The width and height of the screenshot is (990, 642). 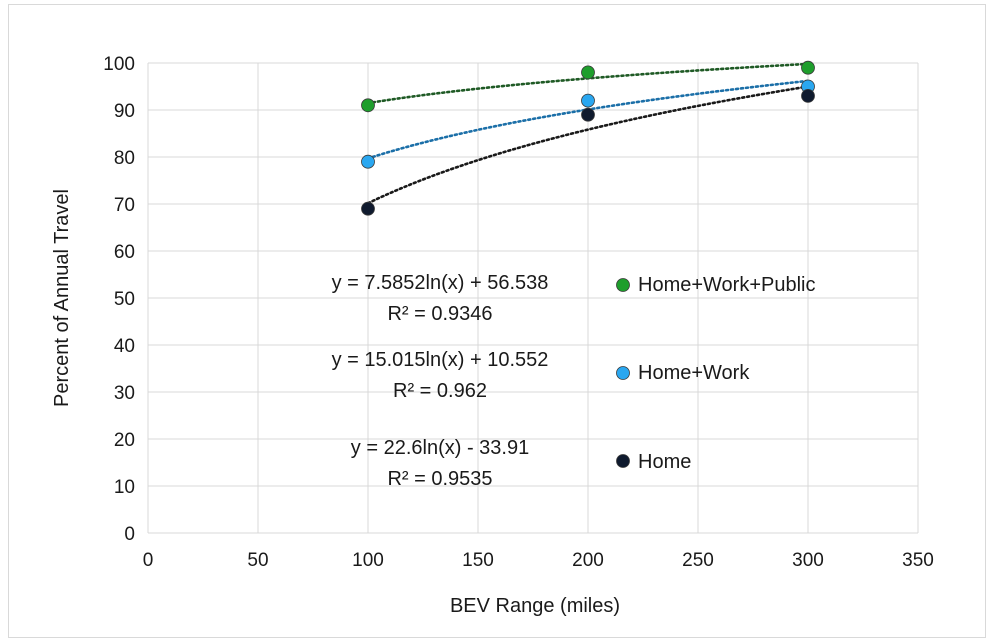 What do you see at coordinates (440, 448) in the screenshot?
I see `equation-home: y = 22.6ln(x) - 33.91` at bounding box center [440, 448].